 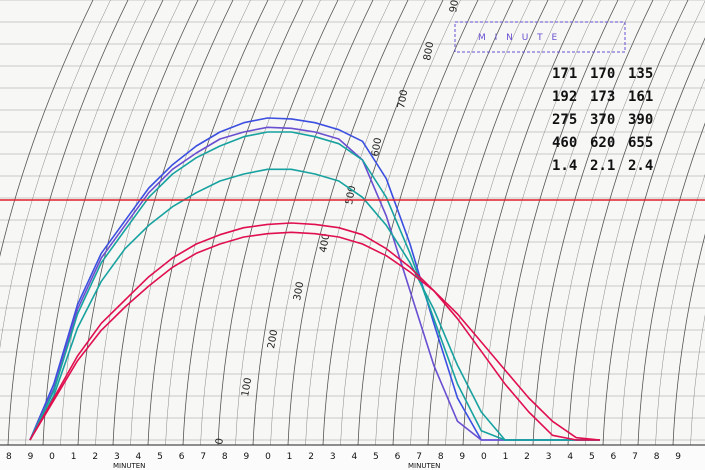 I want to click on handwritten-cell: 460, so click(x=564, y=143).